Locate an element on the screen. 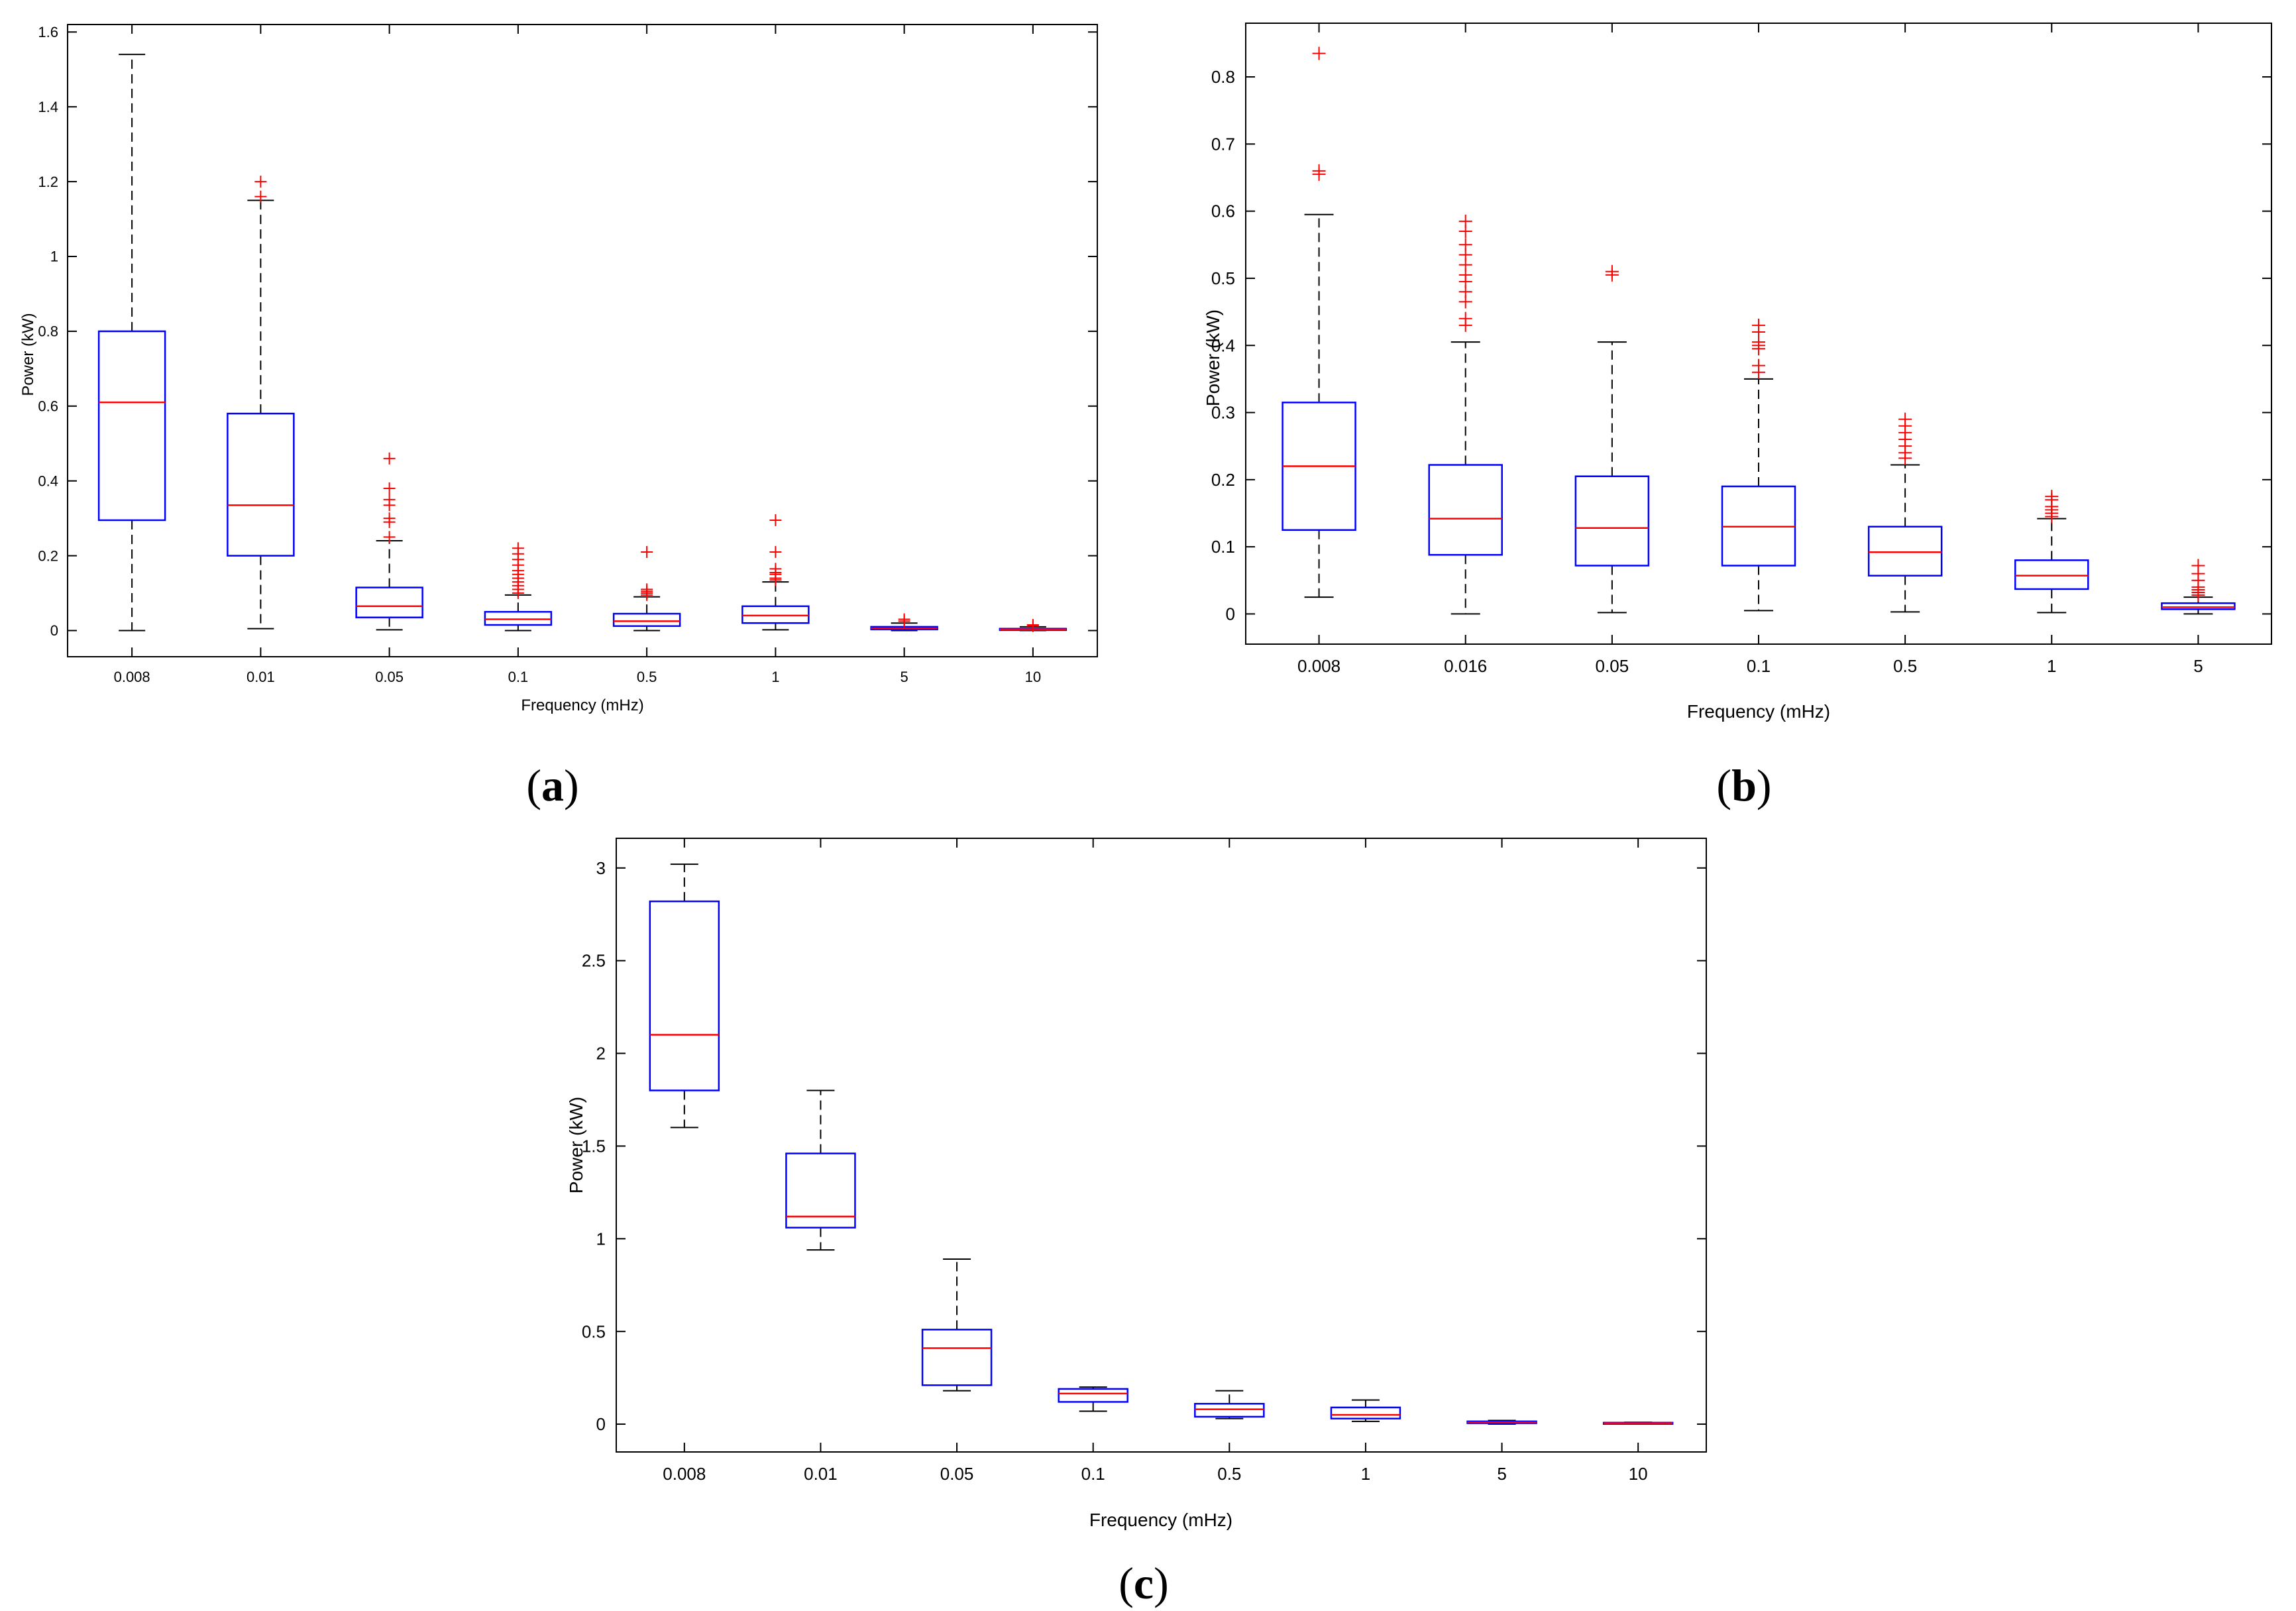  box-0.01 is located at coordinates (820, 1170).